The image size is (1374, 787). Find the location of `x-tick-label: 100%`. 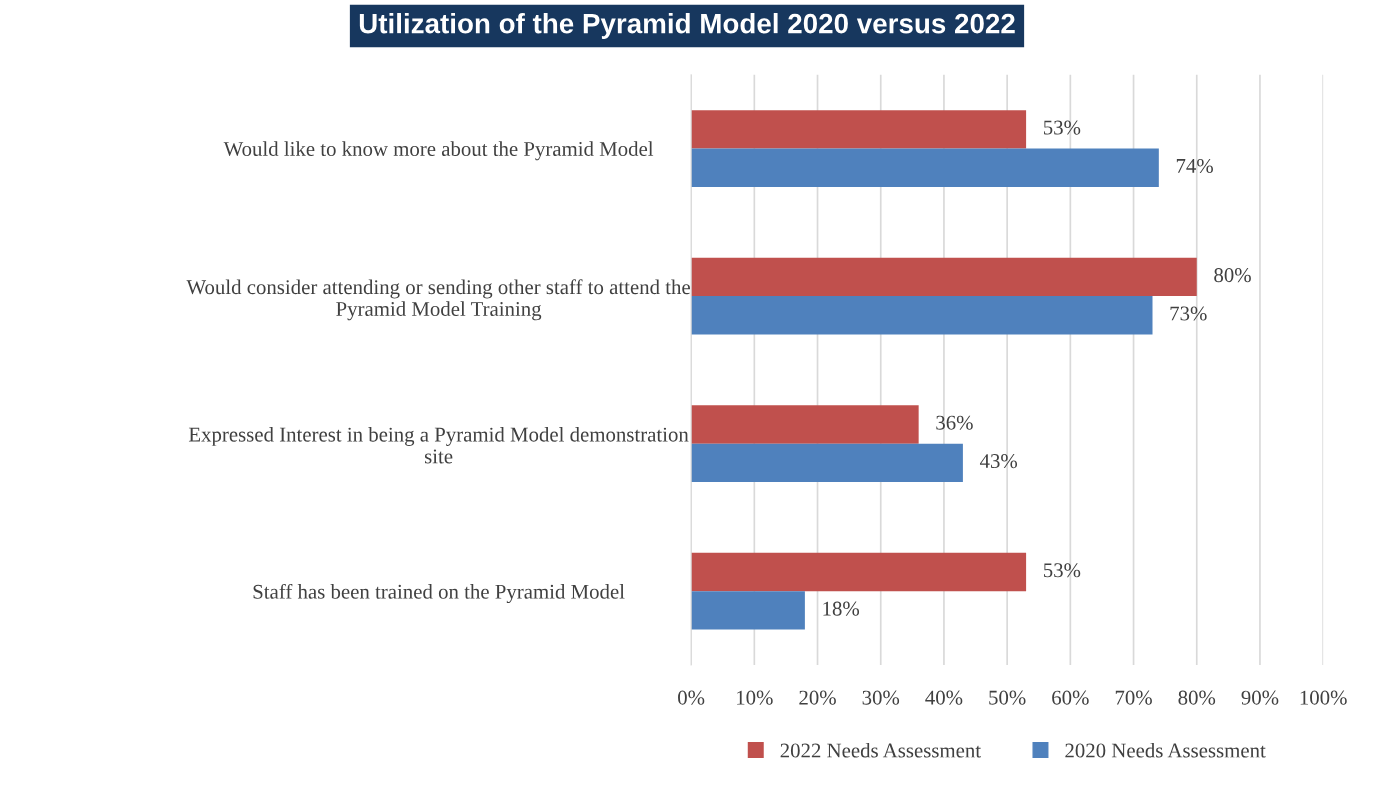

x-tick-label: 100% is located at coordinates (1323, 697).